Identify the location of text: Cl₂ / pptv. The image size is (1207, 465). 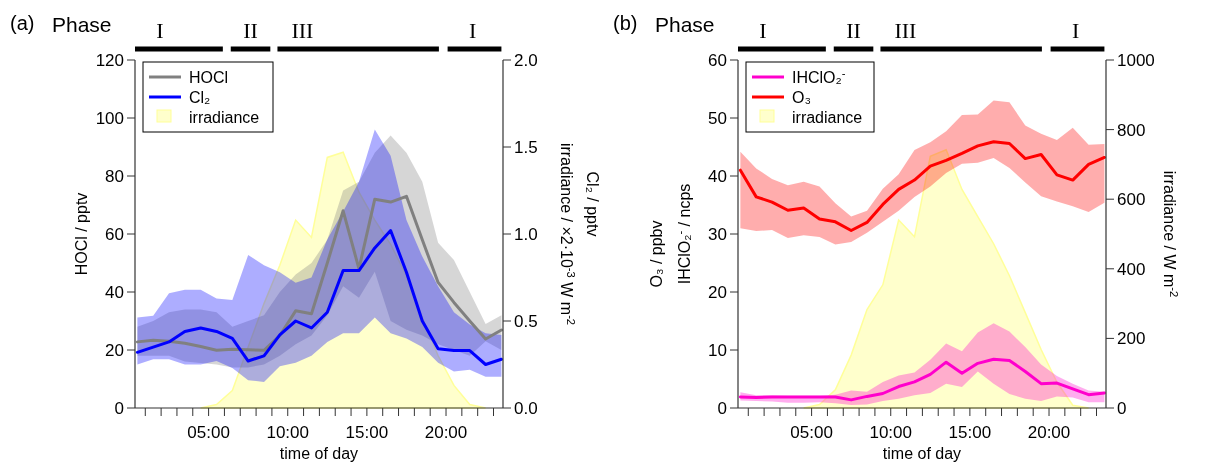
(592, 204).